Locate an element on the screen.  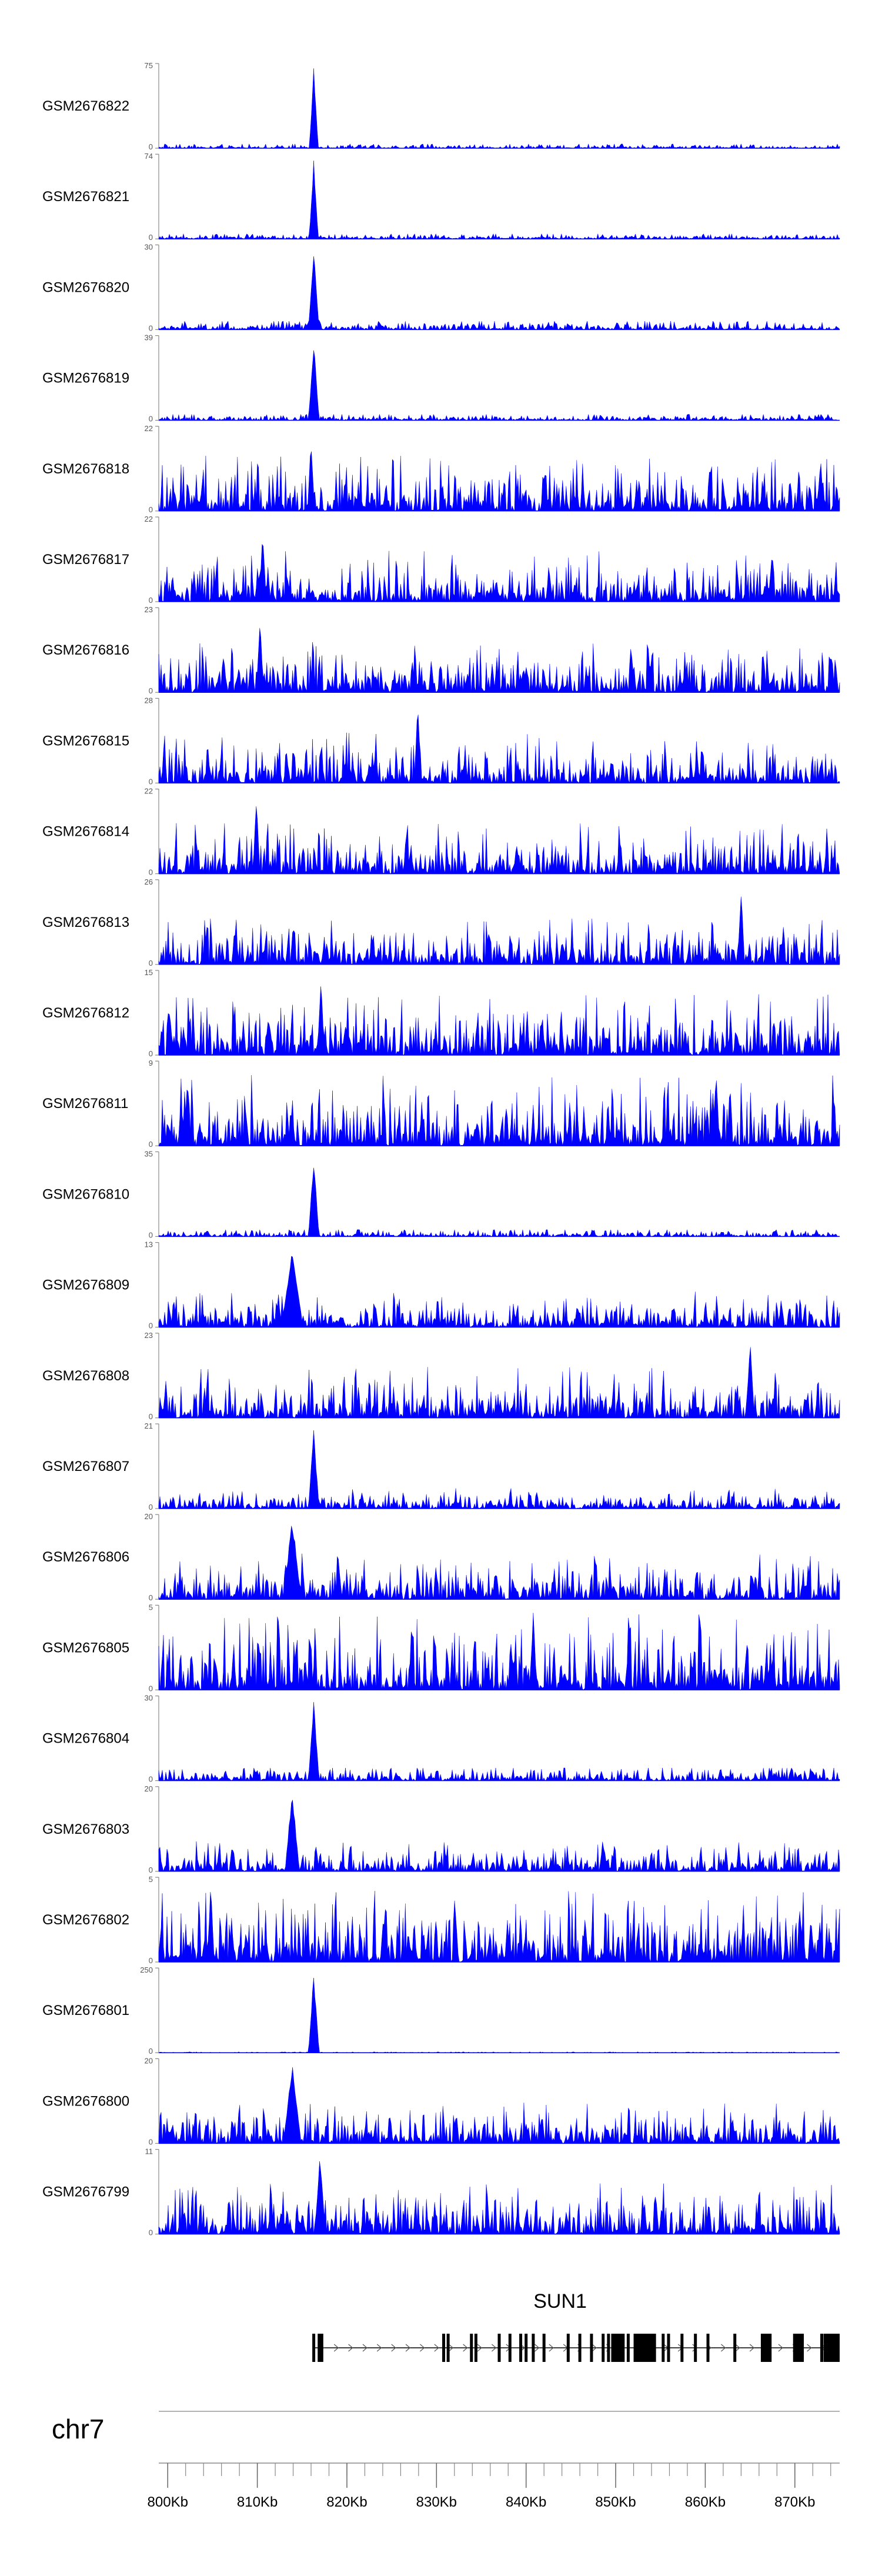
track-label: GSM2676799 is located at coordinates (85, 2192).